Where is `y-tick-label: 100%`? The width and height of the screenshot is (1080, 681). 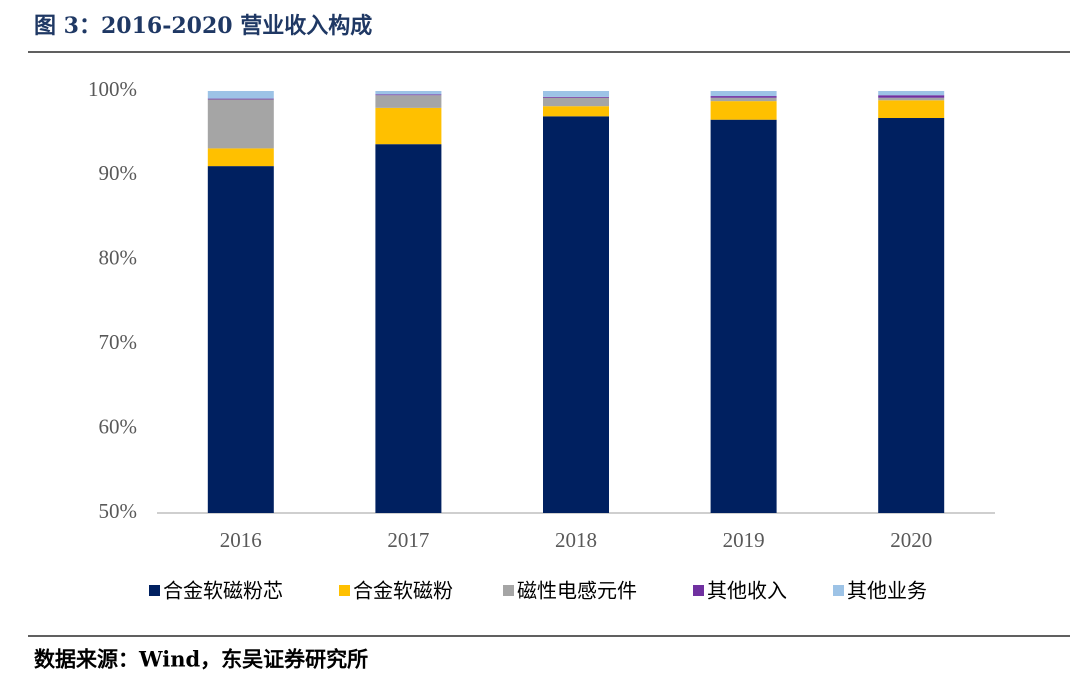
y-tick-label: 100% is located at coordinates (112, 89).